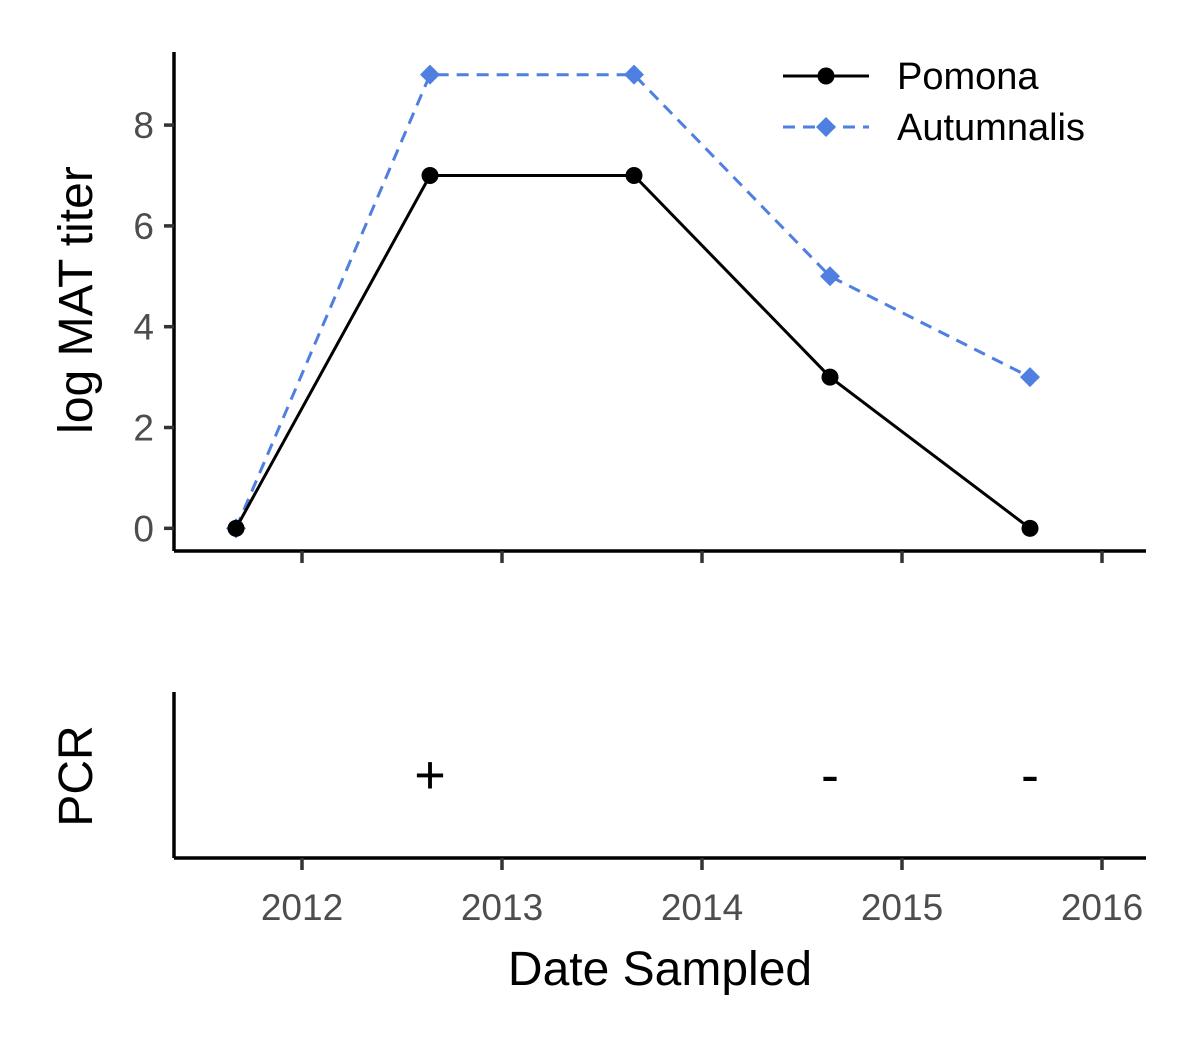 The width and height of the screenshot is (1200, 1050). I want to click on y-tick-label: 0, so click(143, 528).